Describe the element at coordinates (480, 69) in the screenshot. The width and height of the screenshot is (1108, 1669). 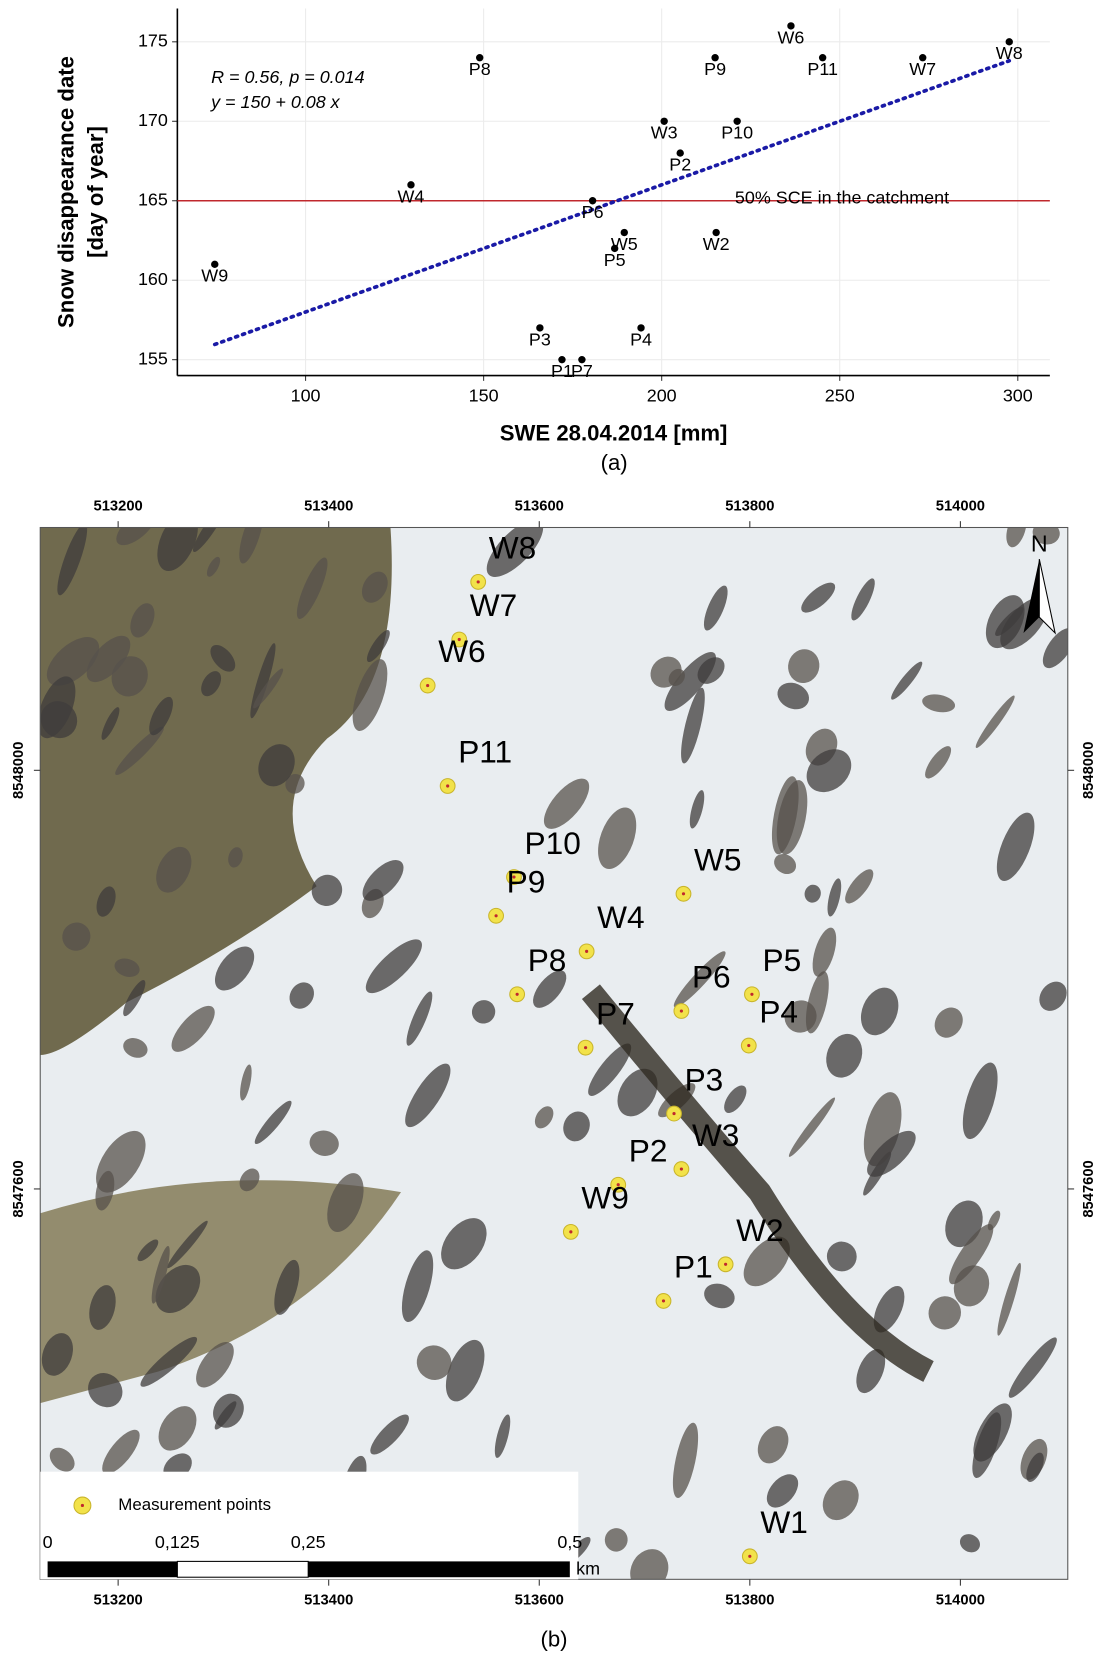
I see `point-label: P8` at that location.